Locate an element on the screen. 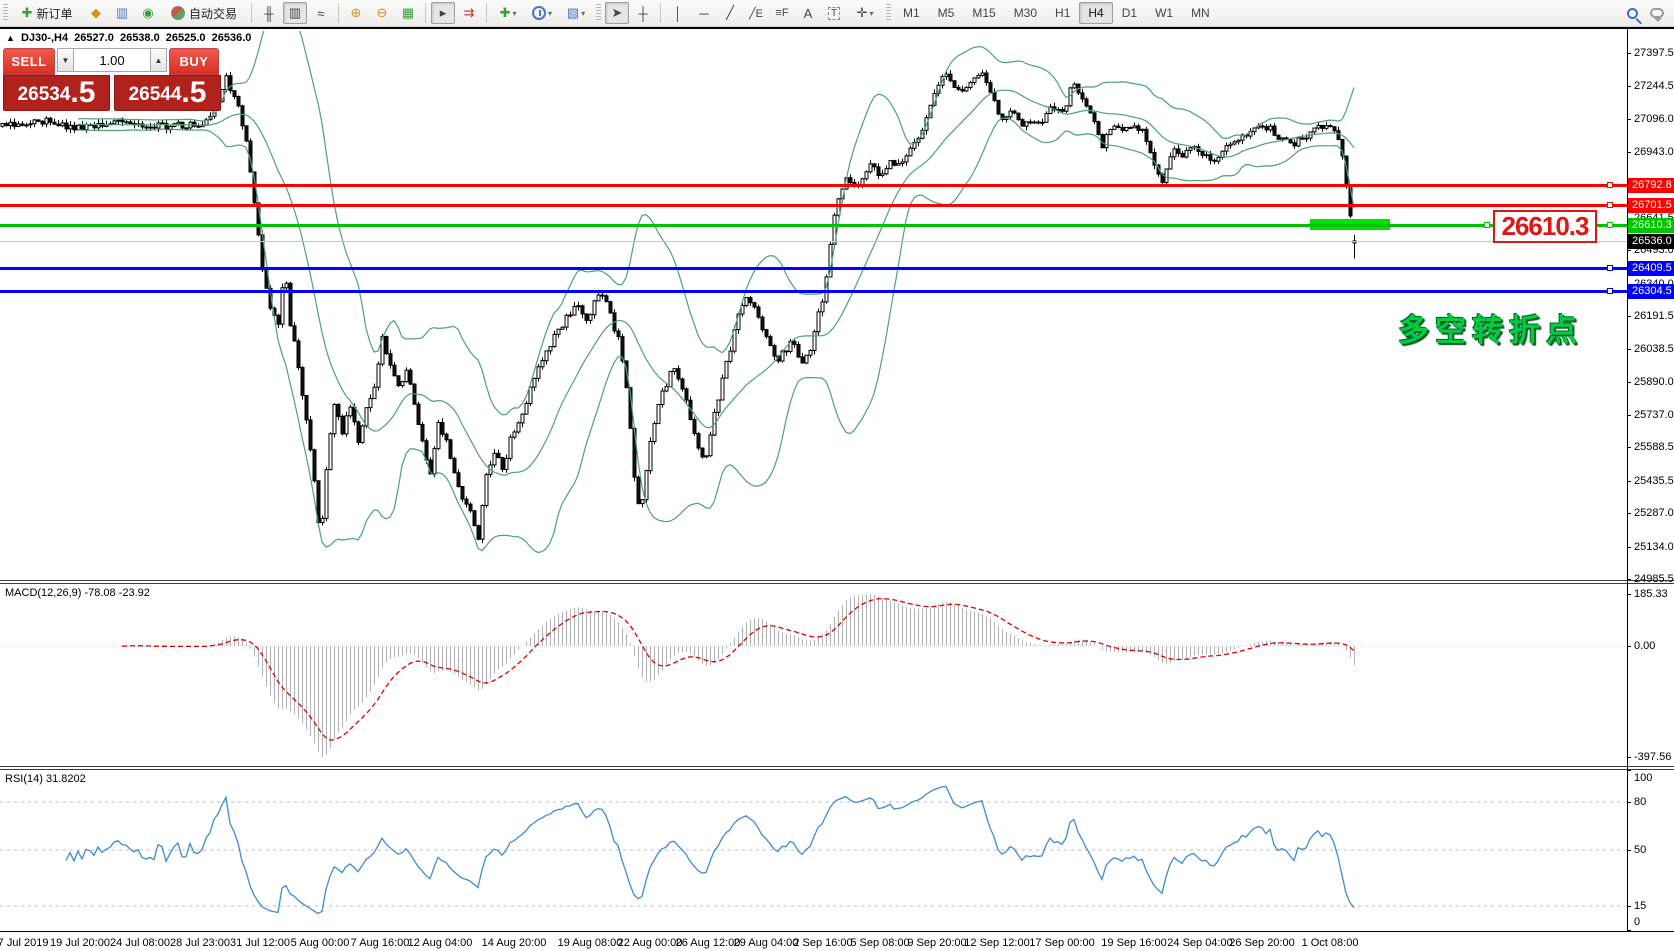 Image resolution: width=1674 pixels, height=951 pixels. volume-decrease-button: ▼ is located at coordinates (65, 60).